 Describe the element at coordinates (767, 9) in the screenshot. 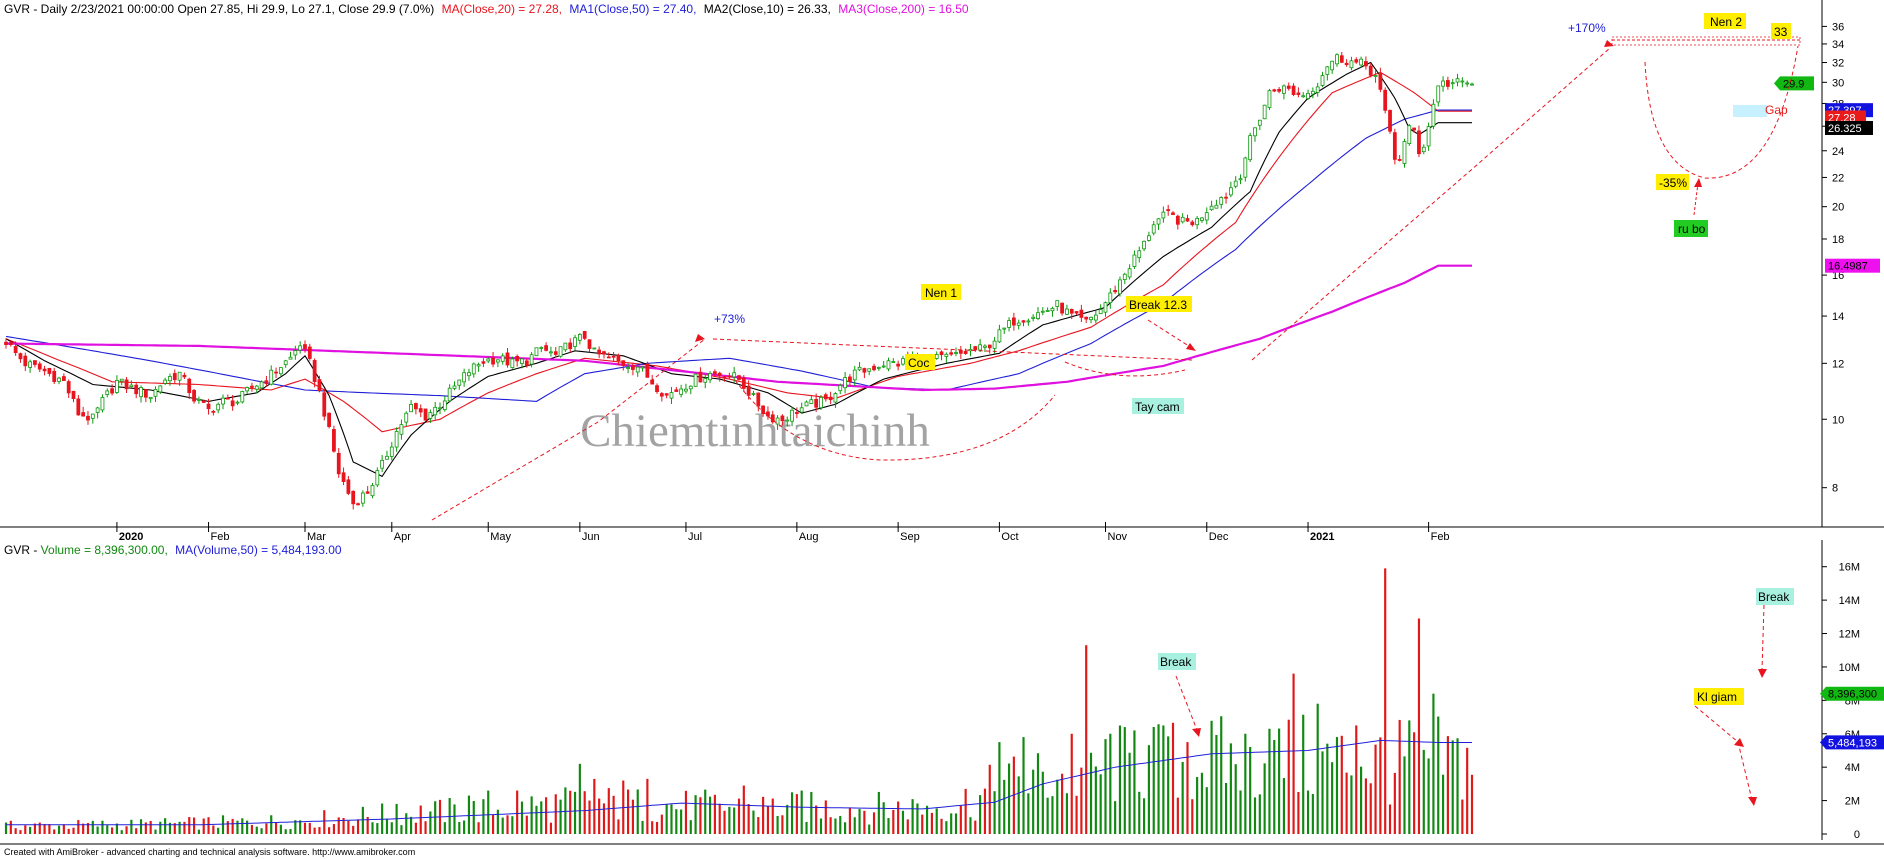

I see `header-ma10: MA2(Close,10) = 26.33,` at that location.